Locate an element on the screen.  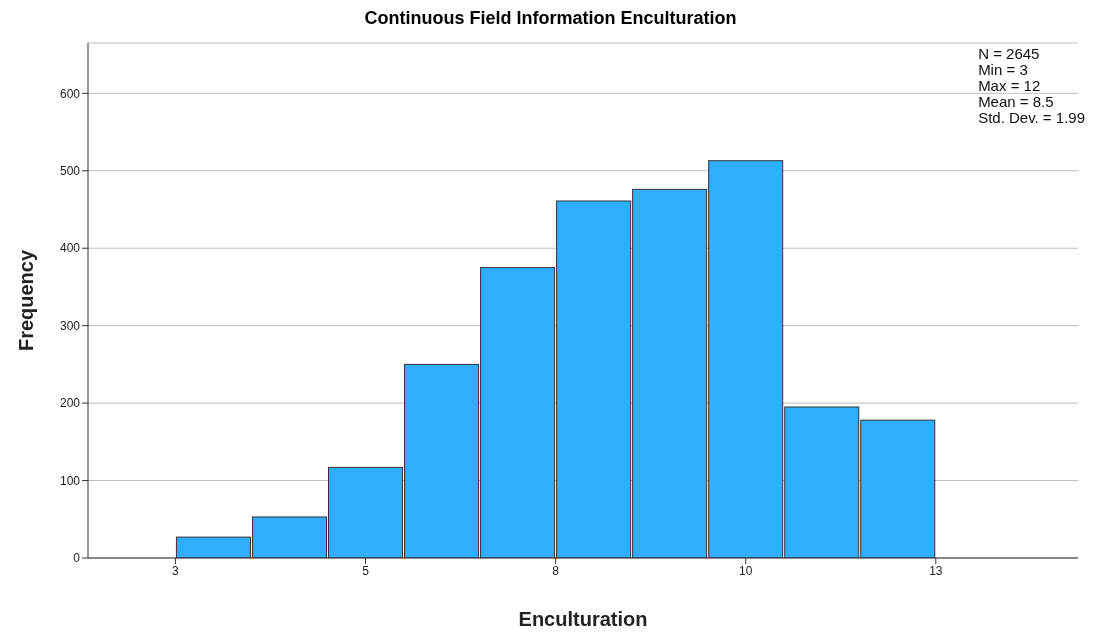
annotation: Mean = 8.5 is located at coordinates (1016, 101).